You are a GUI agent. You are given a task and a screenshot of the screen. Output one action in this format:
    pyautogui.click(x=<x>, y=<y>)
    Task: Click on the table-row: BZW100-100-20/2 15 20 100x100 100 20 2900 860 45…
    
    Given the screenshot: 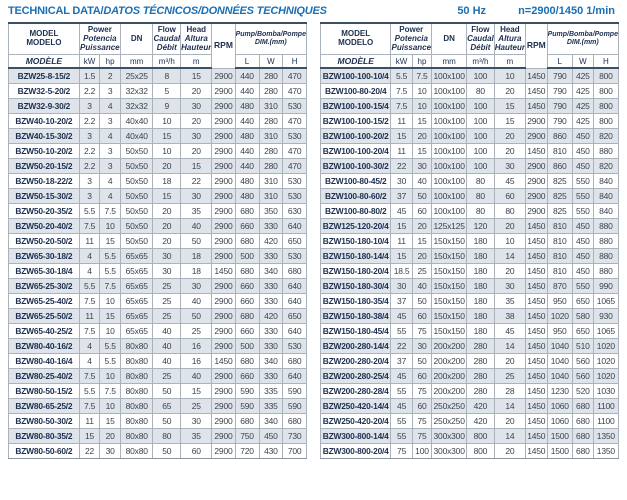 What is the action you would take?
    pyautogui.click(x=469, y=135)
    